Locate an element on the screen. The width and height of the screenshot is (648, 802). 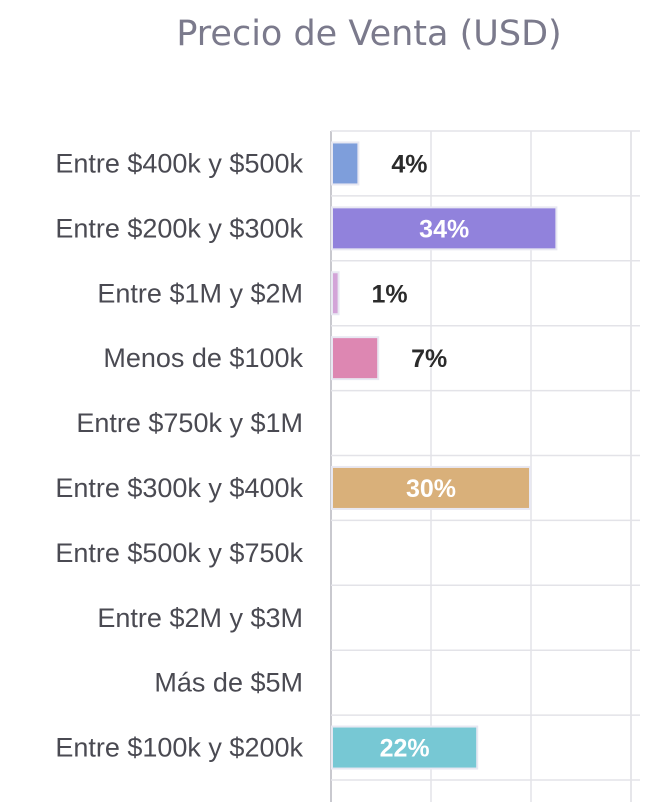
category-label: Menos de $100k is located at coordinates (203, 358).